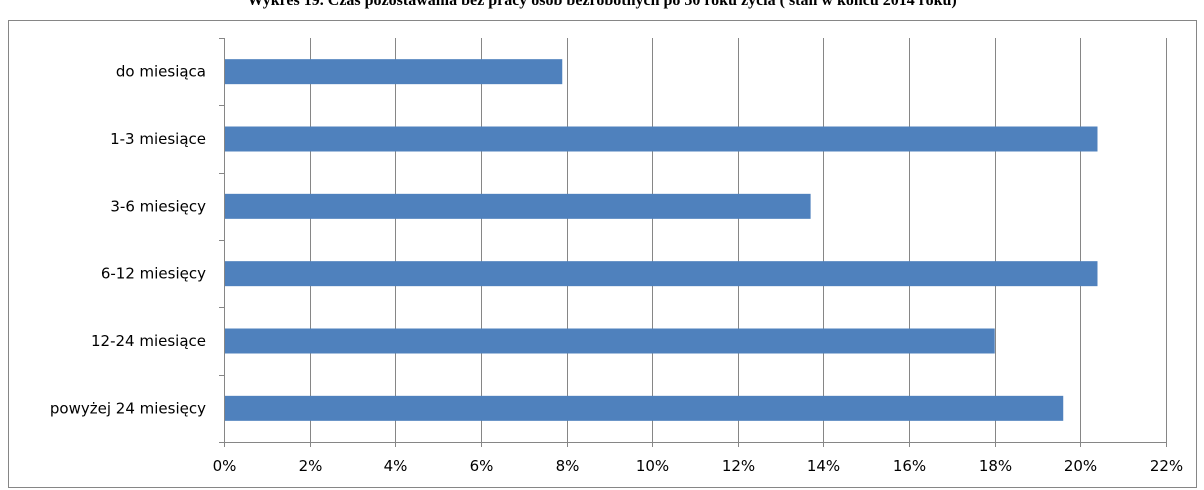 This screenshot has width=1204, height=490. I want to click on x-tick-label: 6%, so click(482, 466).